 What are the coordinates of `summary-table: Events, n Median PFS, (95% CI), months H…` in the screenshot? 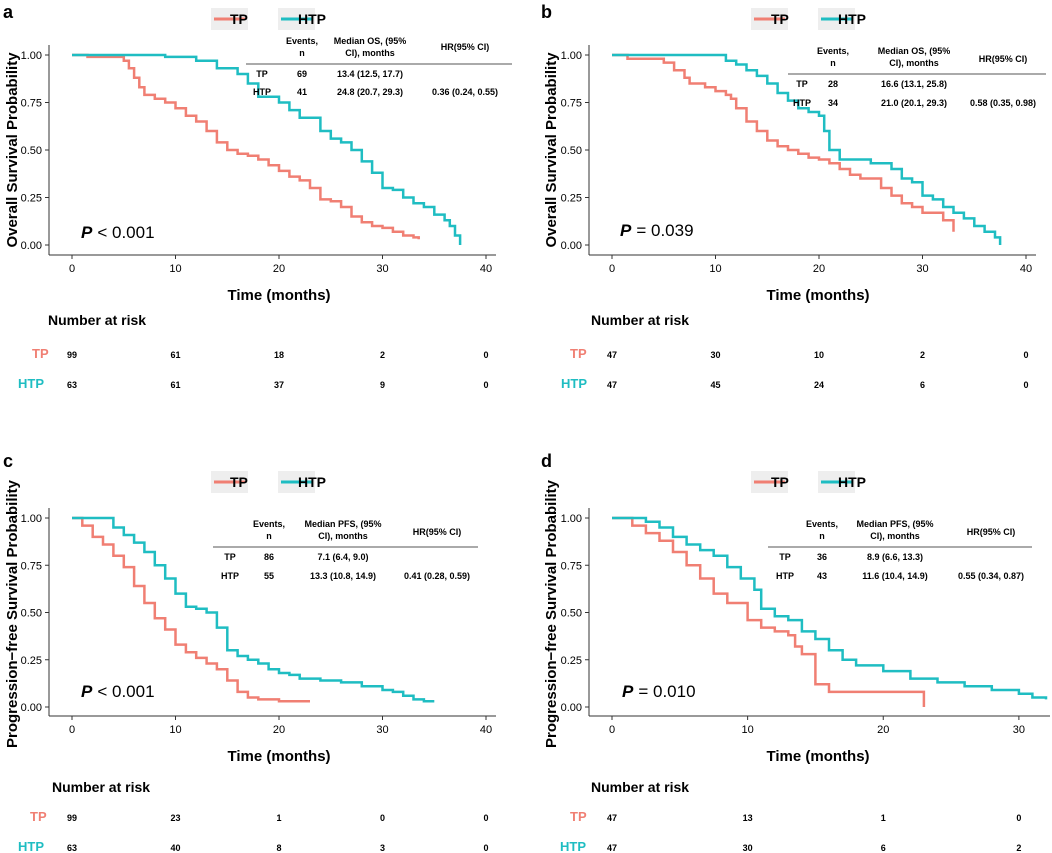 It's located at (900, 550).